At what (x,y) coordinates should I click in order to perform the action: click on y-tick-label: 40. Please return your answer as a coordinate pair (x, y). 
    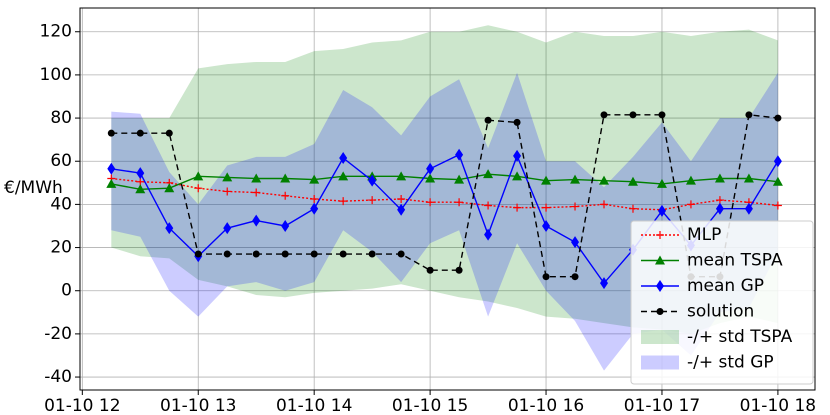
    Looking at the image, I should click on (61, 204).